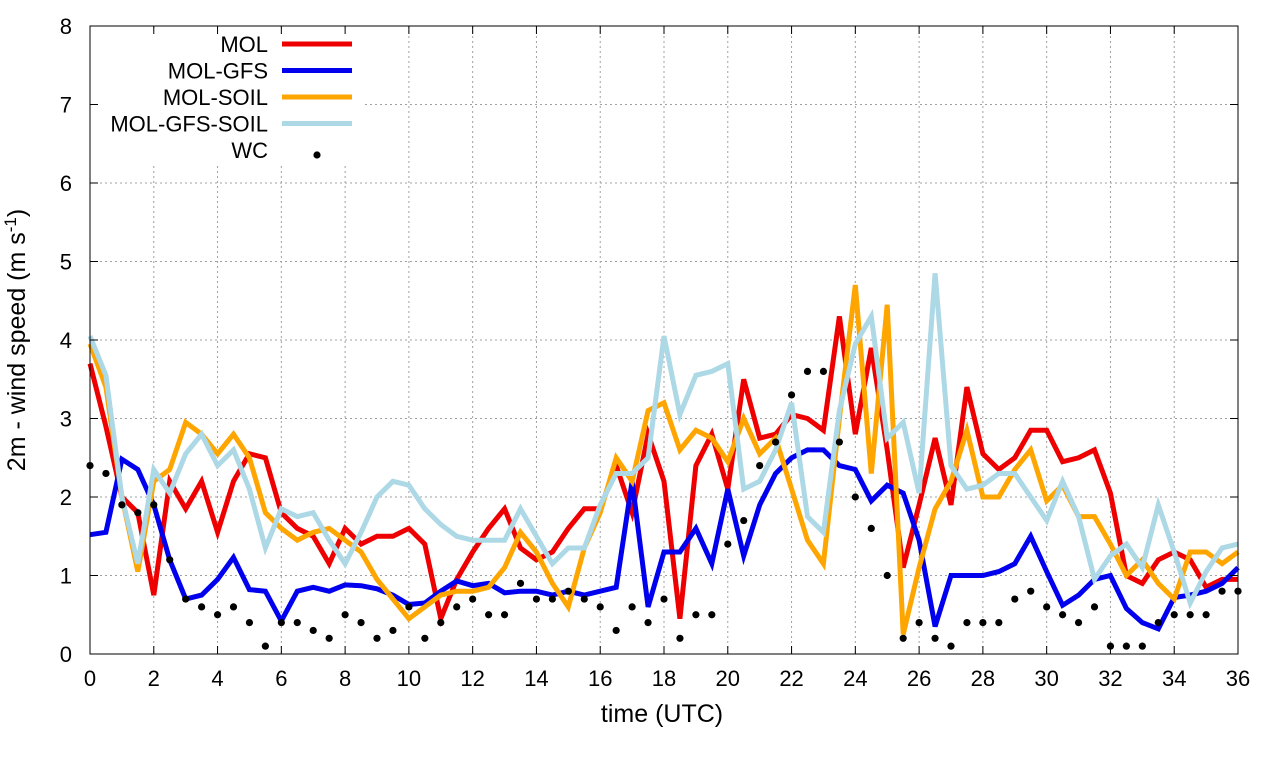 The height and width of the screenshot is (760, 1280). What do you see at coordinates (217, 678) in the screenshot?
I see `x-tick-label: 4` at bounding box center [217, 678].